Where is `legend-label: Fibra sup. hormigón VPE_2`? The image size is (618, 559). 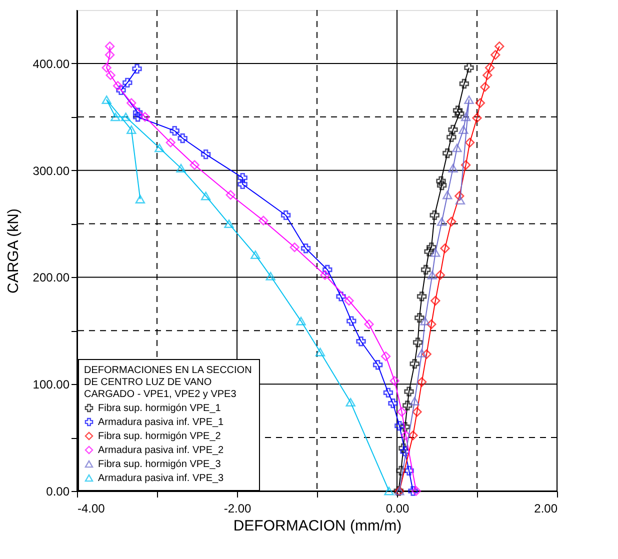
legend-label: Fibra sup. hormigón VPE_2 is located at coordinates (160, 436).